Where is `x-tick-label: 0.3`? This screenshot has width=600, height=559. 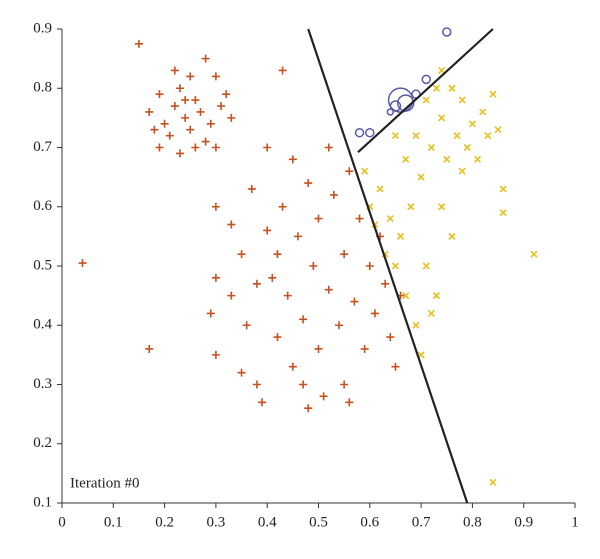
x-tick-label: 0.3 is located at coordinates (216, 522).